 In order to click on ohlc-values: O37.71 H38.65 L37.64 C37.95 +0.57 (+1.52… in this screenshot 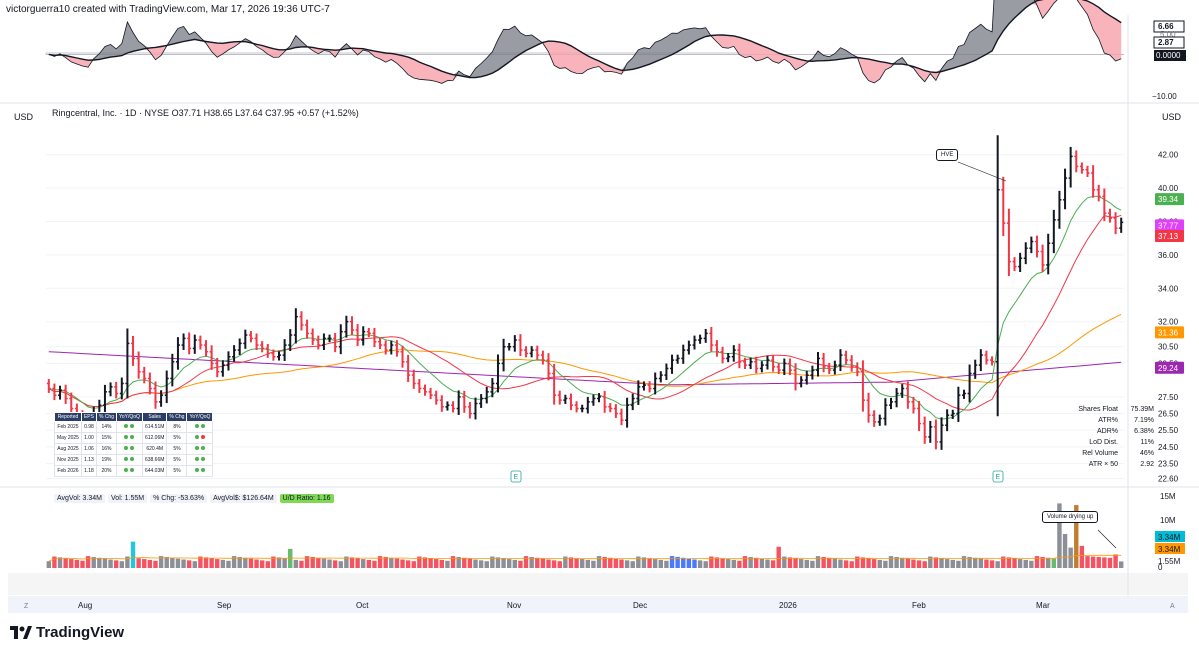, I will do `click(265, 113)`.